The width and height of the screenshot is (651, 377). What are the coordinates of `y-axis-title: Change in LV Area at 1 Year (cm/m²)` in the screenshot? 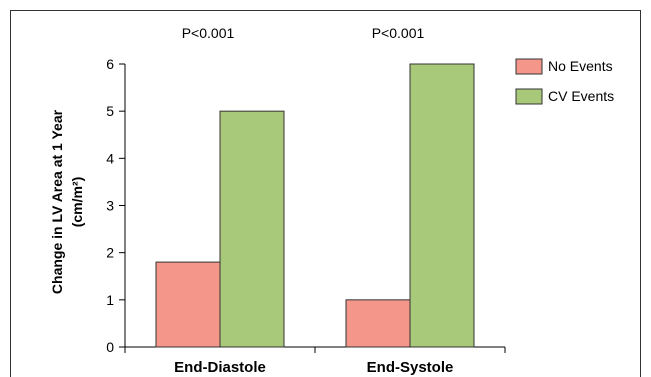 It's located at (67, 201).